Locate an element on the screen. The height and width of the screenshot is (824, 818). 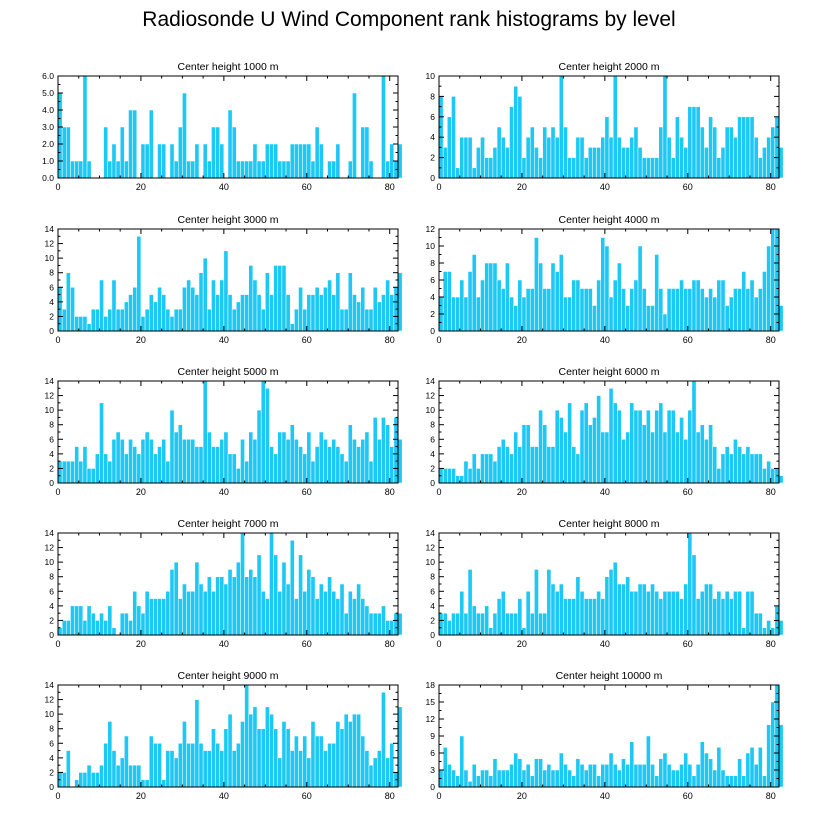
panel-8-ytick-label-6: 12 is located at coordinates (431, 548).